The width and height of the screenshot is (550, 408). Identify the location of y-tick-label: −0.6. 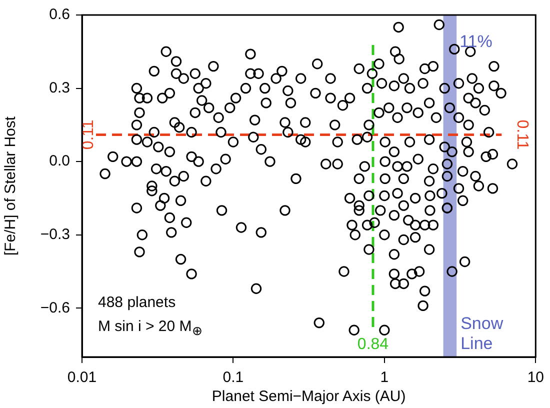
(55, 307).